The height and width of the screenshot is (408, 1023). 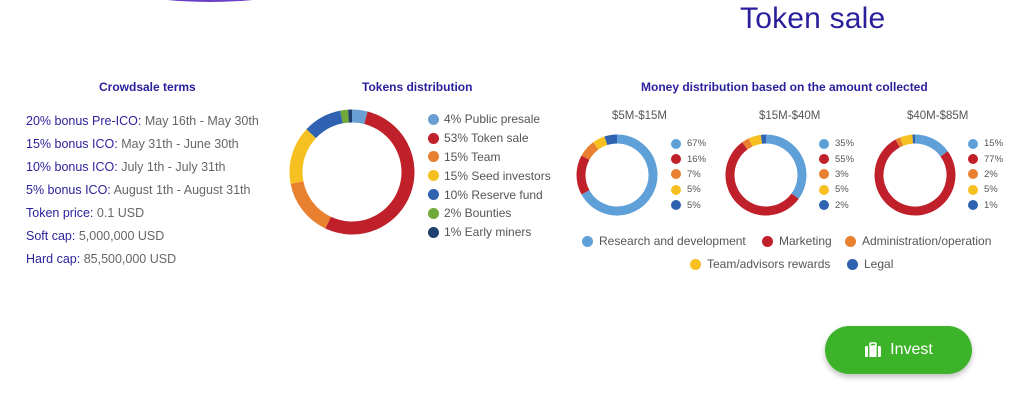 What do you see at coordinates (120, 213) in the screenshot?
I see `term-value: 0.1 USD` at bounding box center [120, 213].